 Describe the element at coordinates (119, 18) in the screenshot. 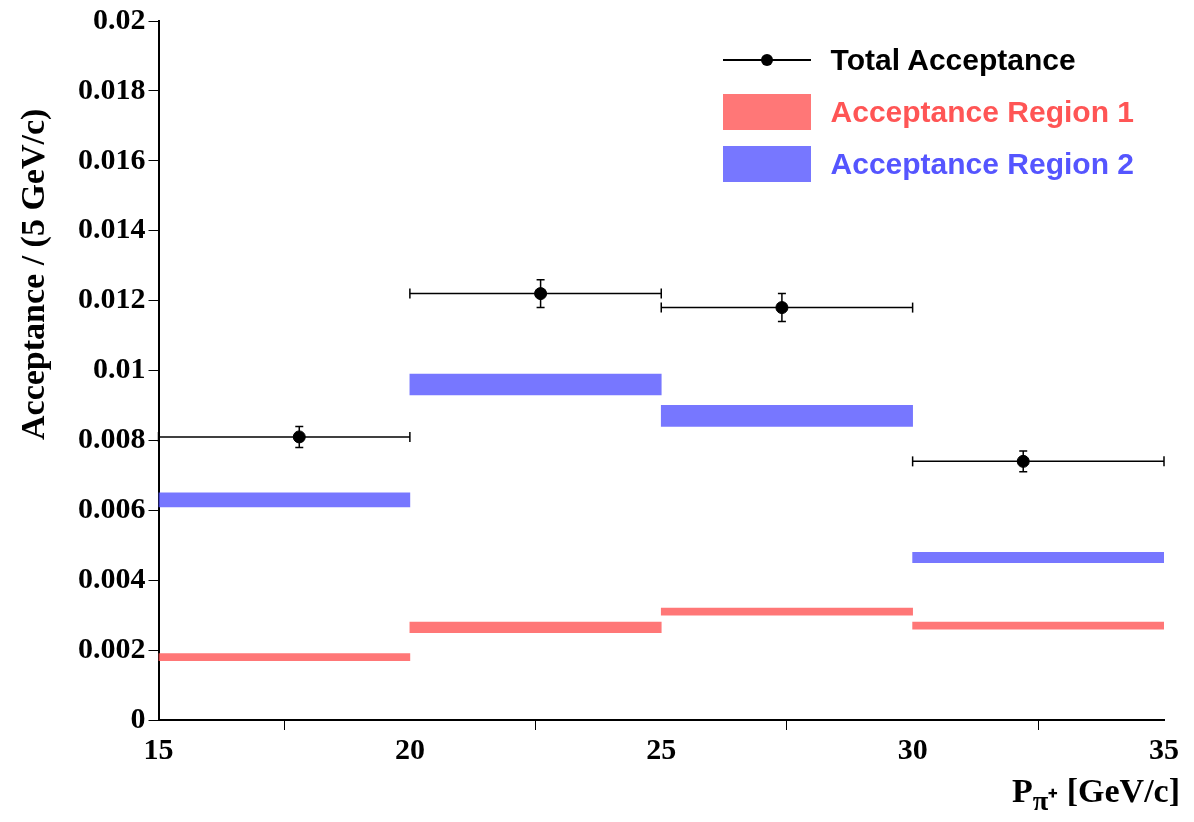

I see `y-tick-label: 0.02` at that location.